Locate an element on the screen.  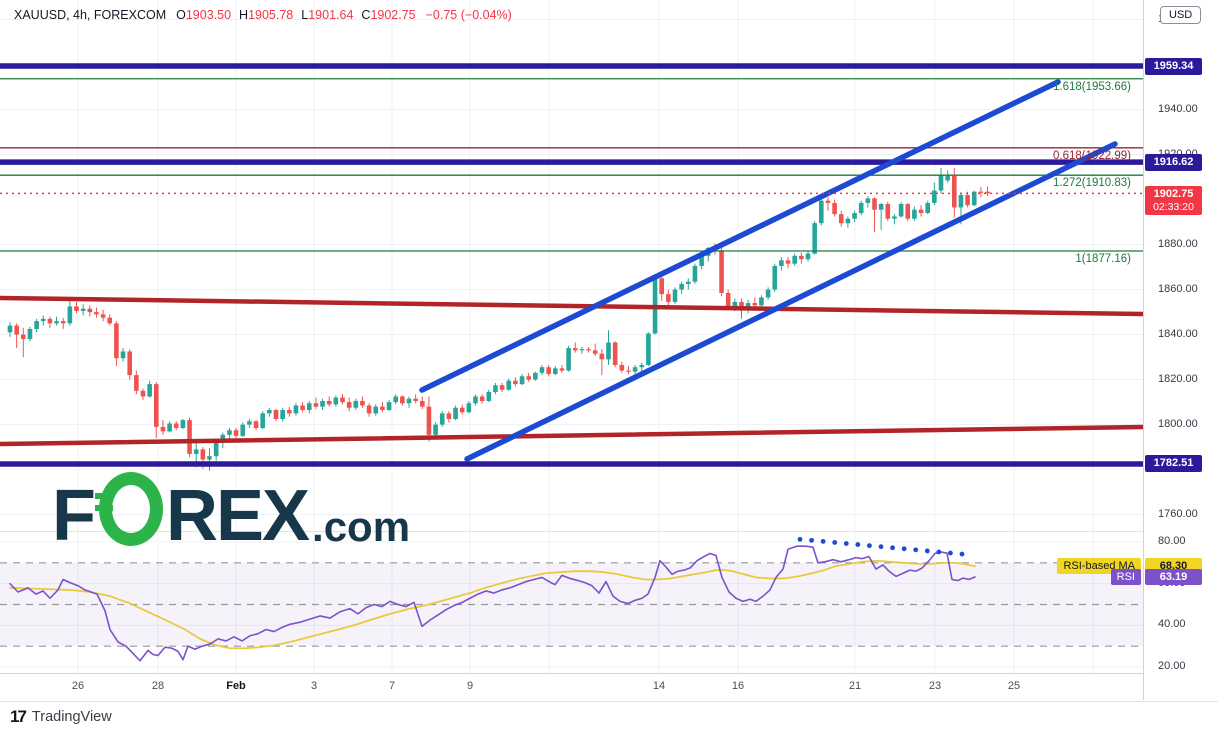
watermark-dotcom: .com is located at coordinates (361, 526).